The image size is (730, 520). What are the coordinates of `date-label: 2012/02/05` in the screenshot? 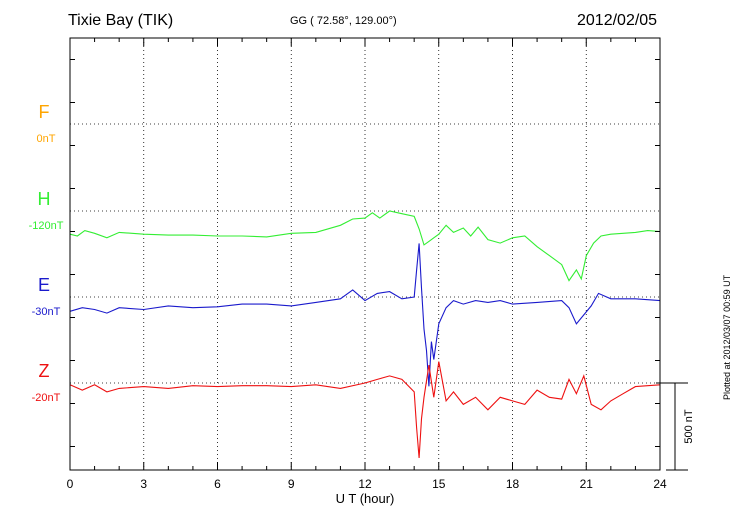 It's located at (617, 20).